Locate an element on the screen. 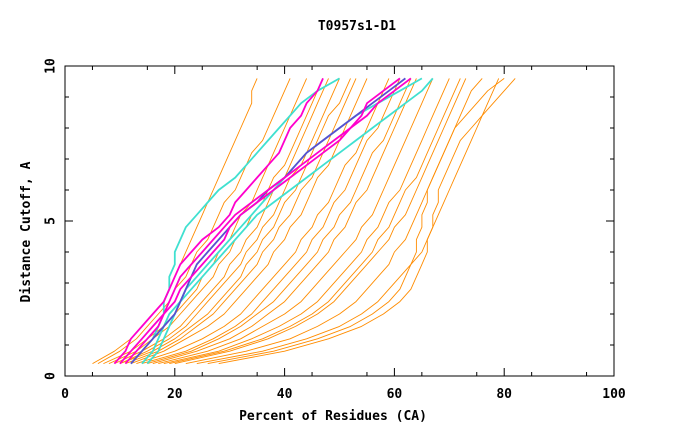 Image resolution: width=680 pixels, height=440 pixels. chart-title: T0957s1-D1 is located at coordinates (357, 26).